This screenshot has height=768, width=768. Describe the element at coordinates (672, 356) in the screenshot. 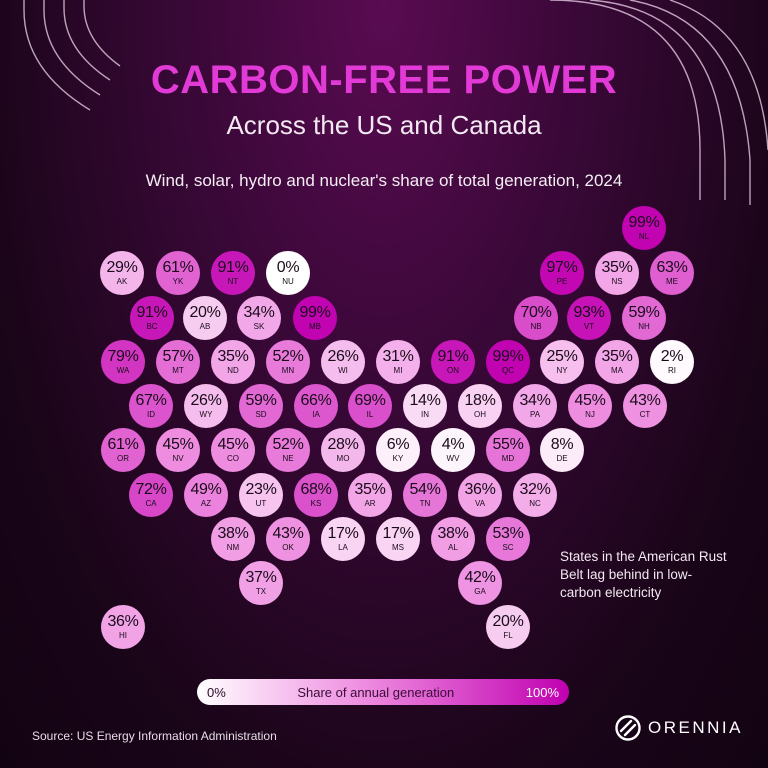

I see `state-value-label: 2%` at that location.